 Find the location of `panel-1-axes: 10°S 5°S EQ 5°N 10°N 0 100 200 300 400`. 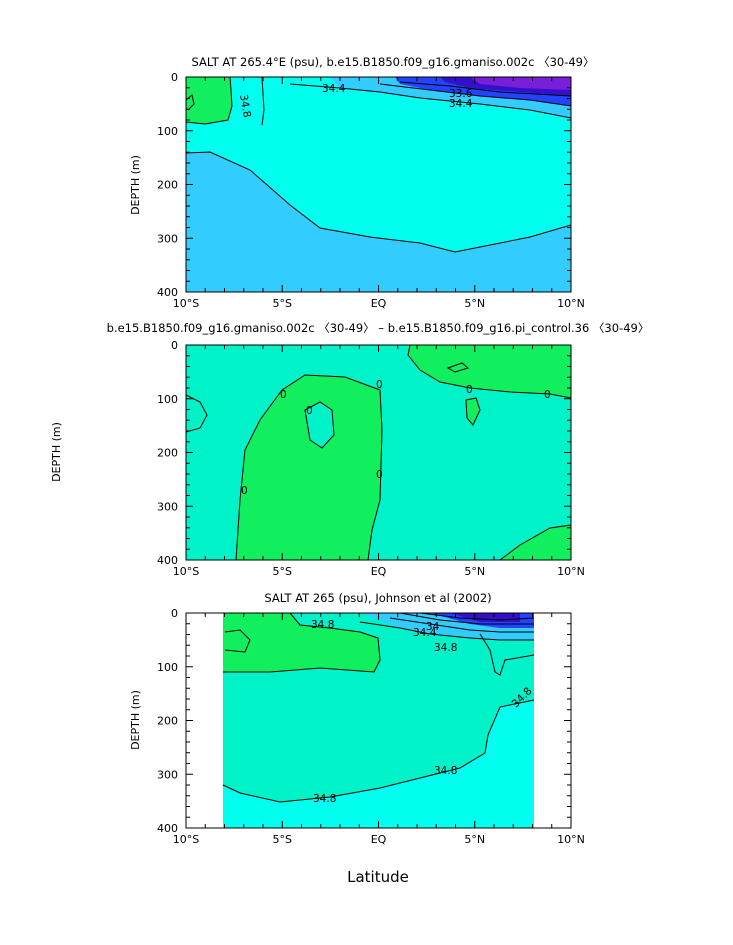

panel-1-axes: 10°S 5°S EQ 5°N 10°N 0 100 200 300 400 is located at coordinates (371, 190).